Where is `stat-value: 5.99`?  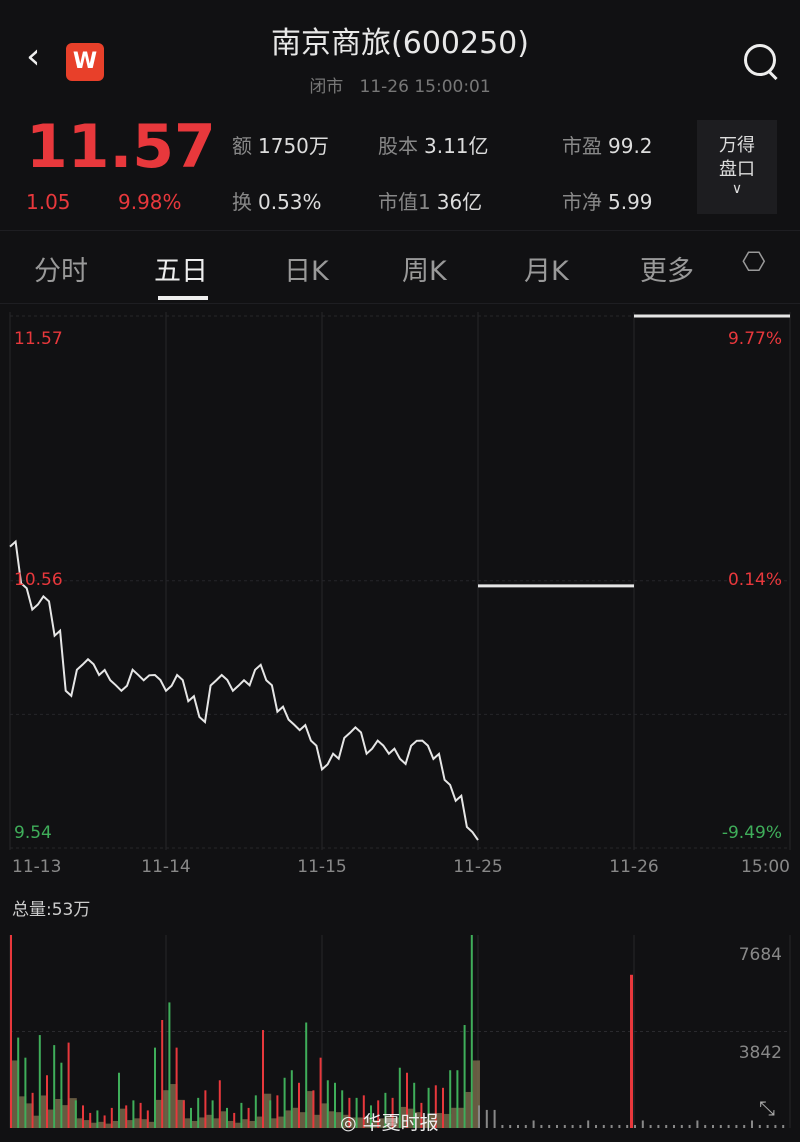 stat-value: 5.99 is located at coordinates (630, 202).